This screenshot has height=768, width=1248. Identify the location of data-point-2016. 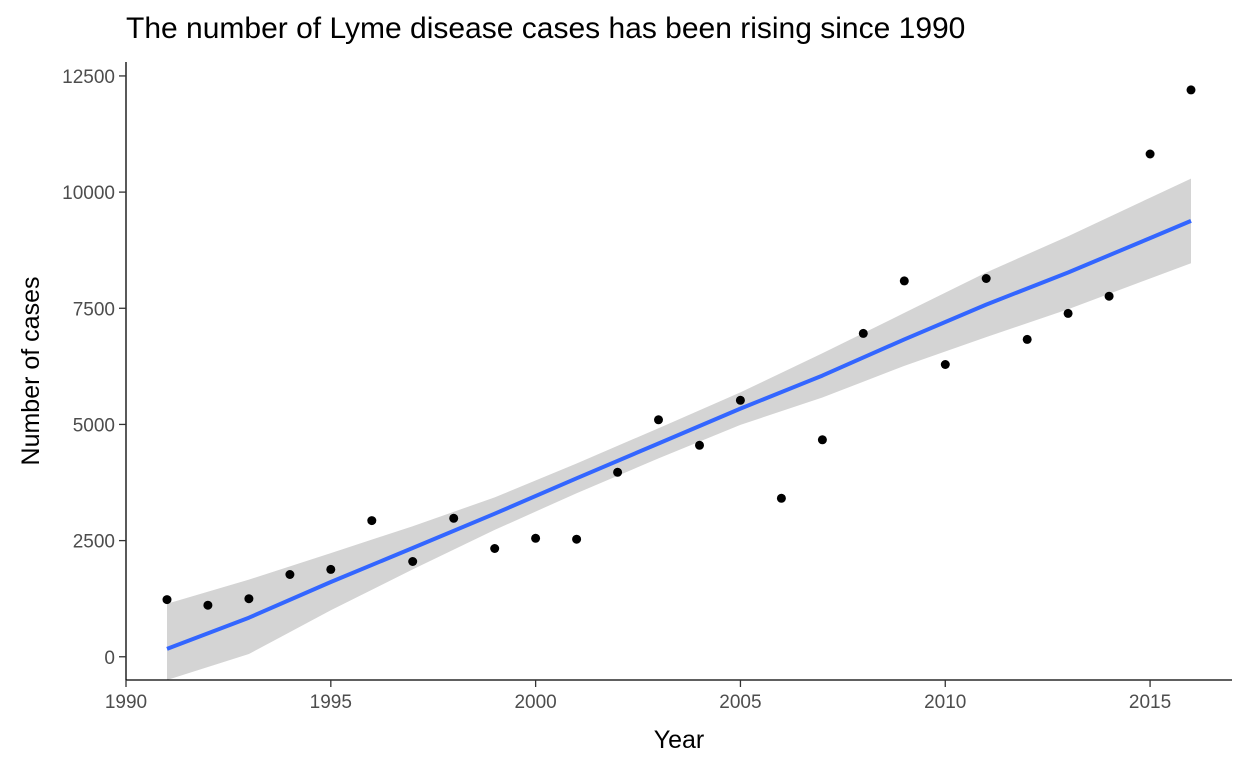
(1191, 90).